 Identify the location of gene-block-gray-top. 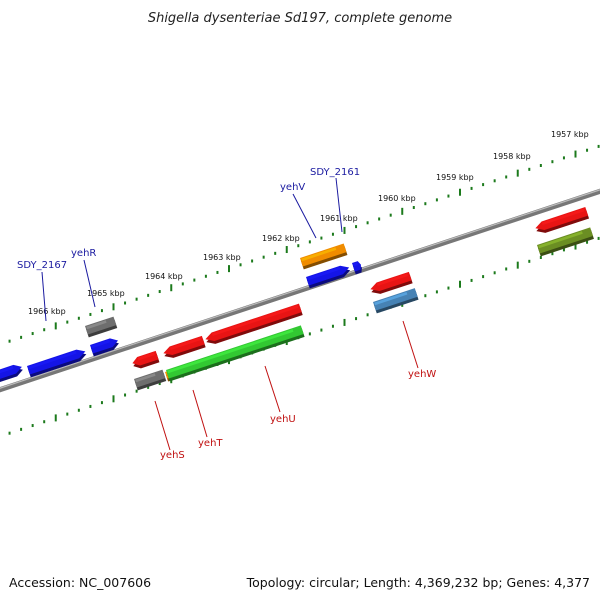
(101, 327).